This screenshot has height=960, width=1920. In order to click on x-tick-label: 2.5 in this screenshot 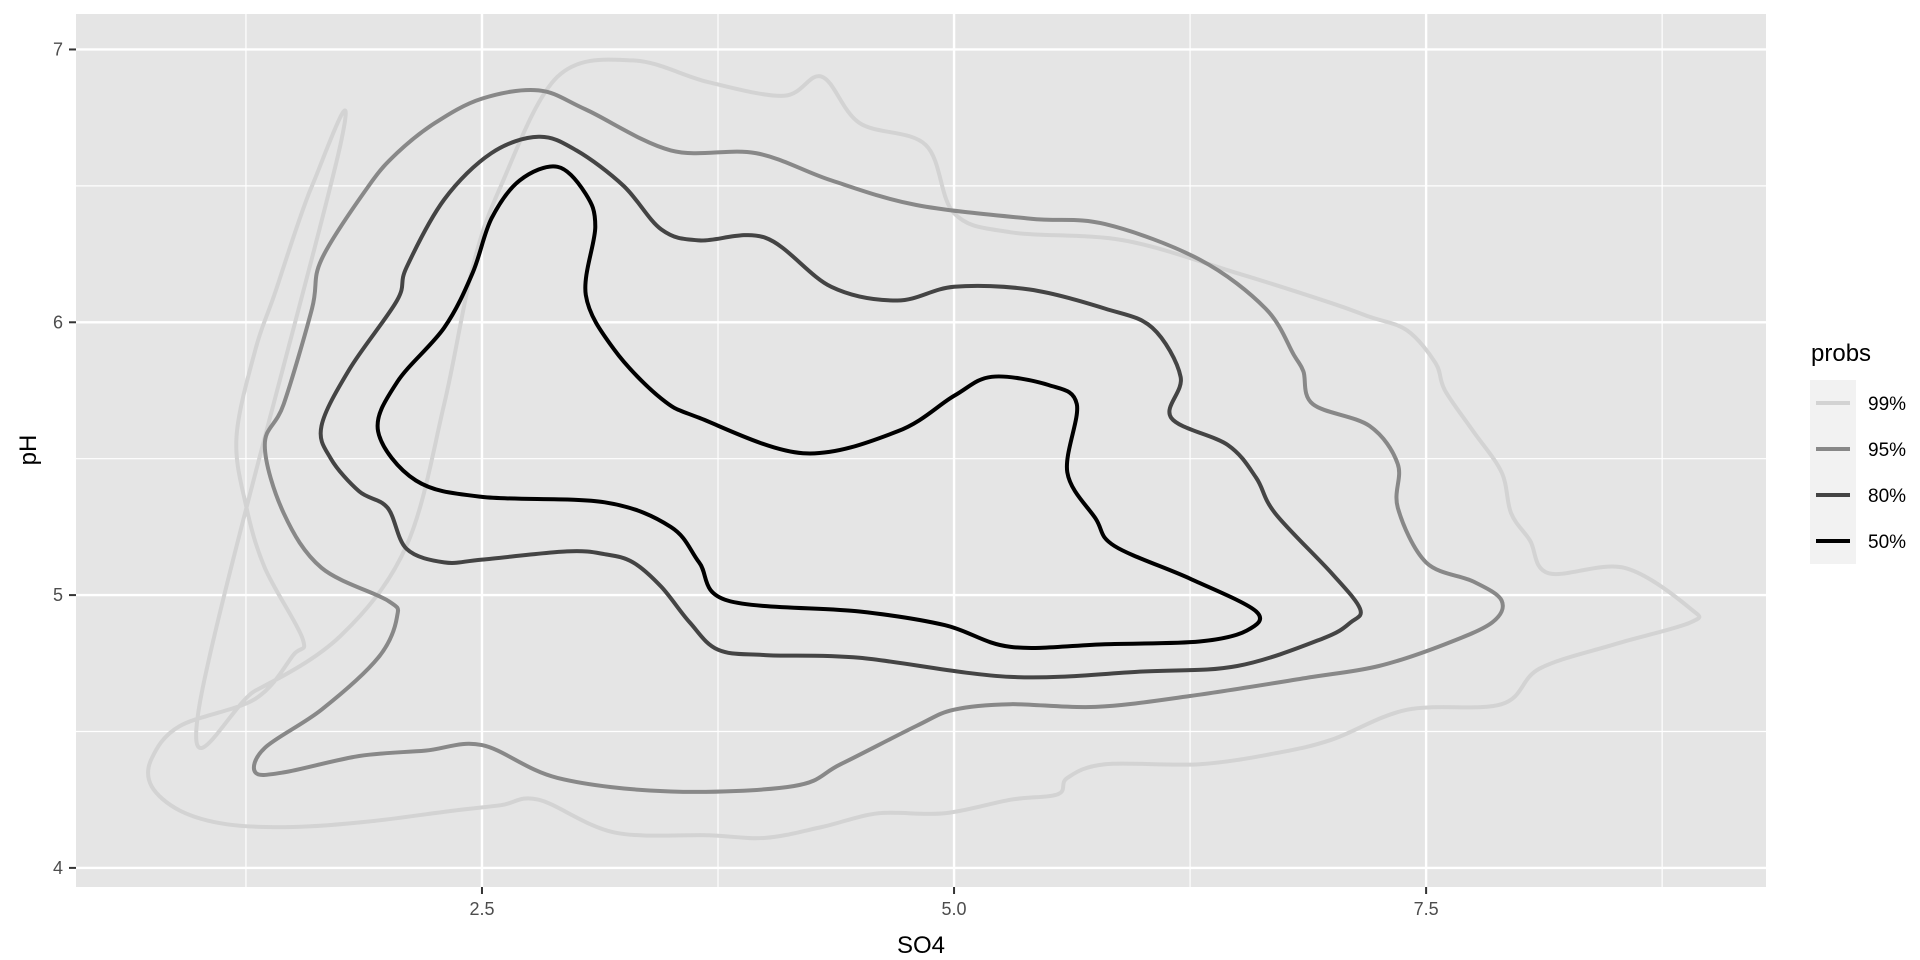, I will do `click(481, 909)`.